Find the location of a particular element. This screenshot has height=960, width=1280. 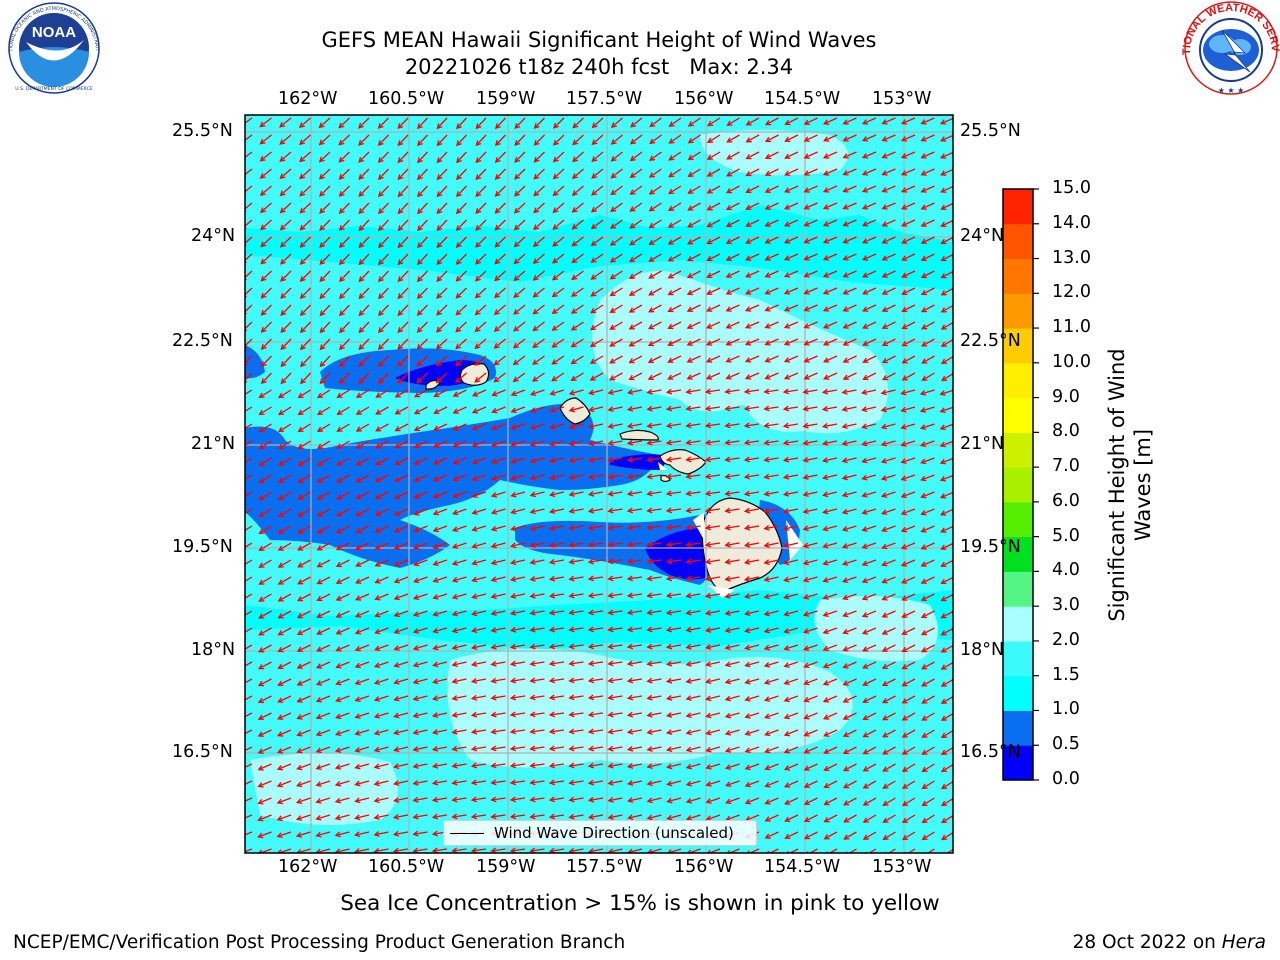

lon-tick-bottom-162w: 162°W is located at coordinates (308, 867).